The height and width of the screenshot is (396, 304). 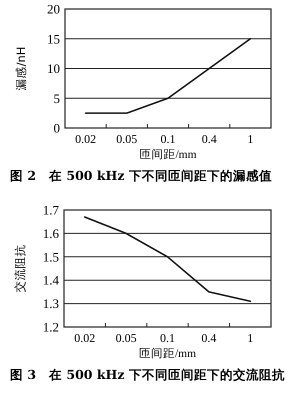 What do you see at coordinates (51, 280) in the screenshot?
I see `y-tick-label: 1.4` at bounding box center [51, 280].